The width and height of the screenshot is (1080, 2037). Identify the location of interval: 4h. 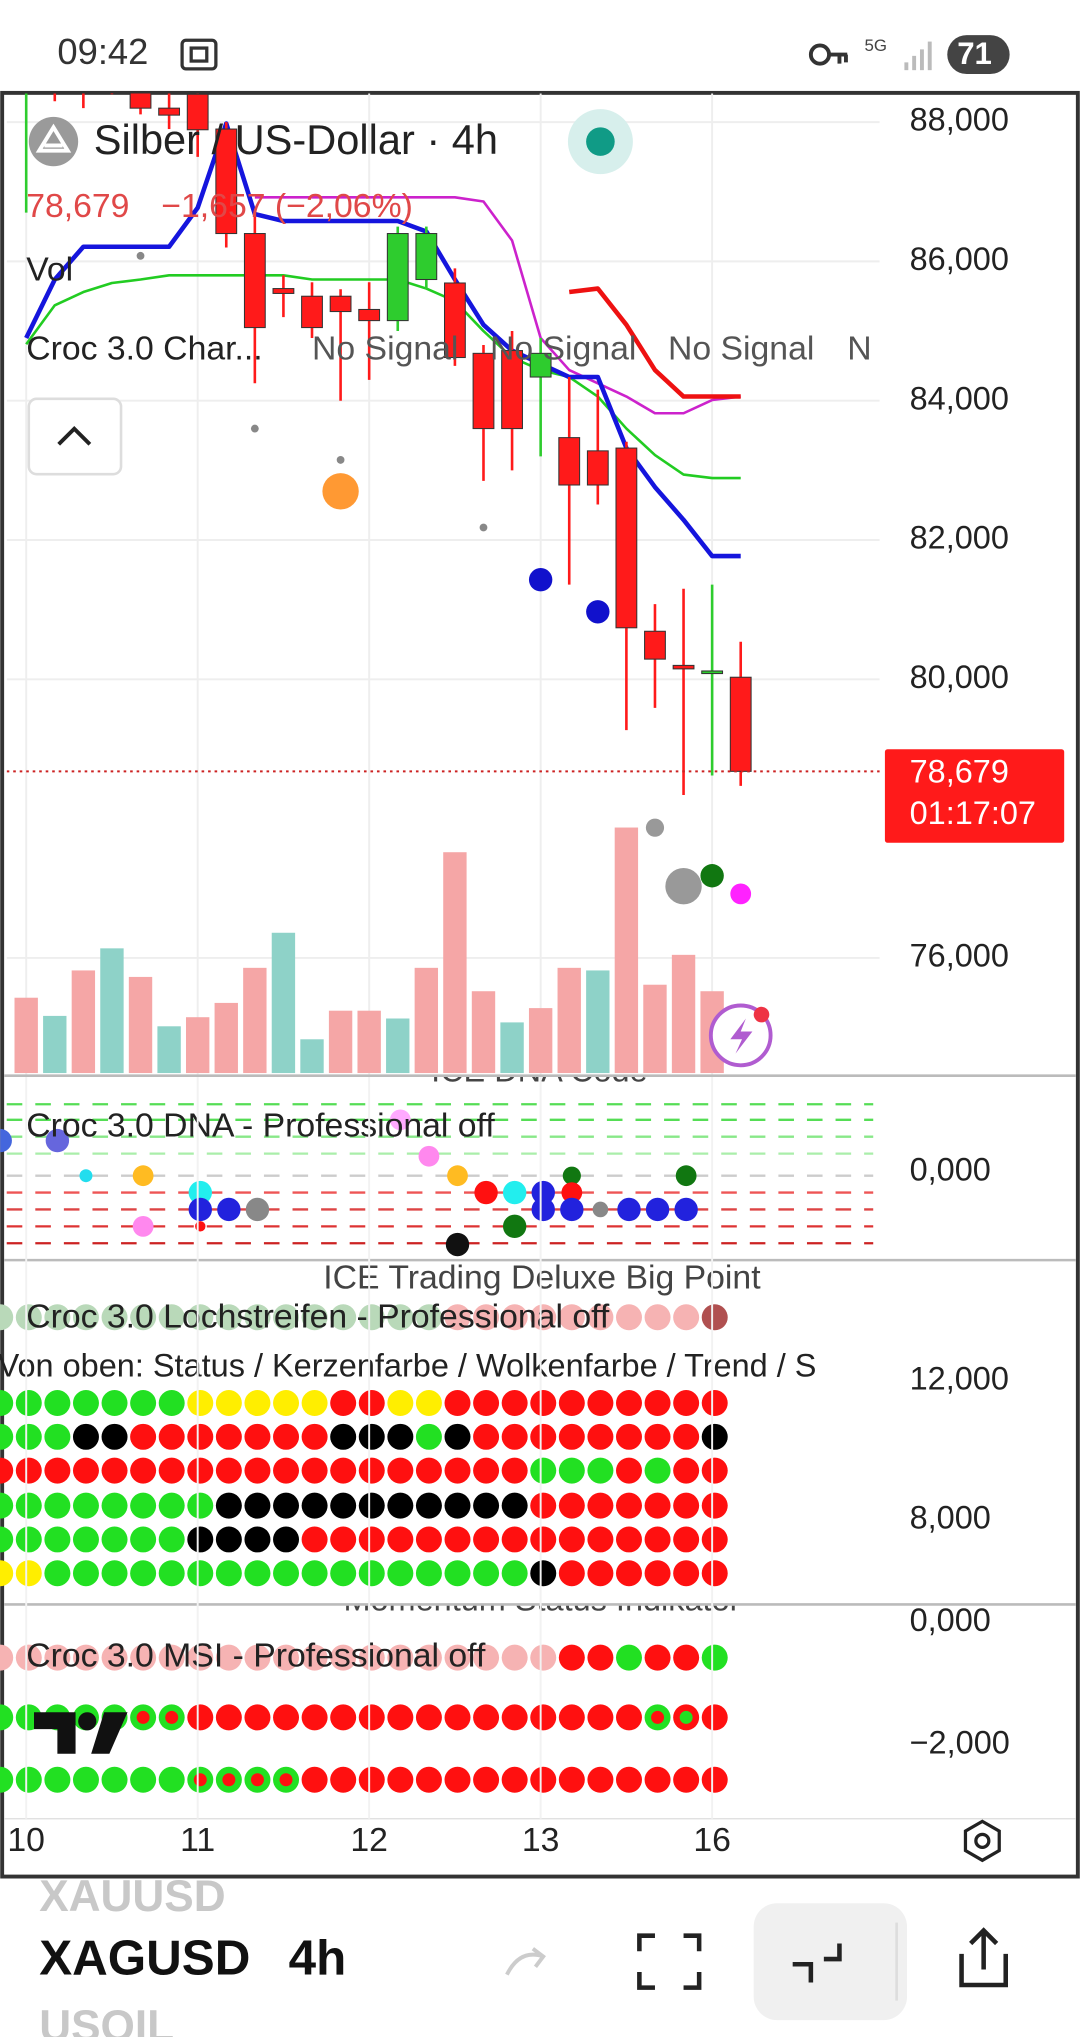
(318, 1958).